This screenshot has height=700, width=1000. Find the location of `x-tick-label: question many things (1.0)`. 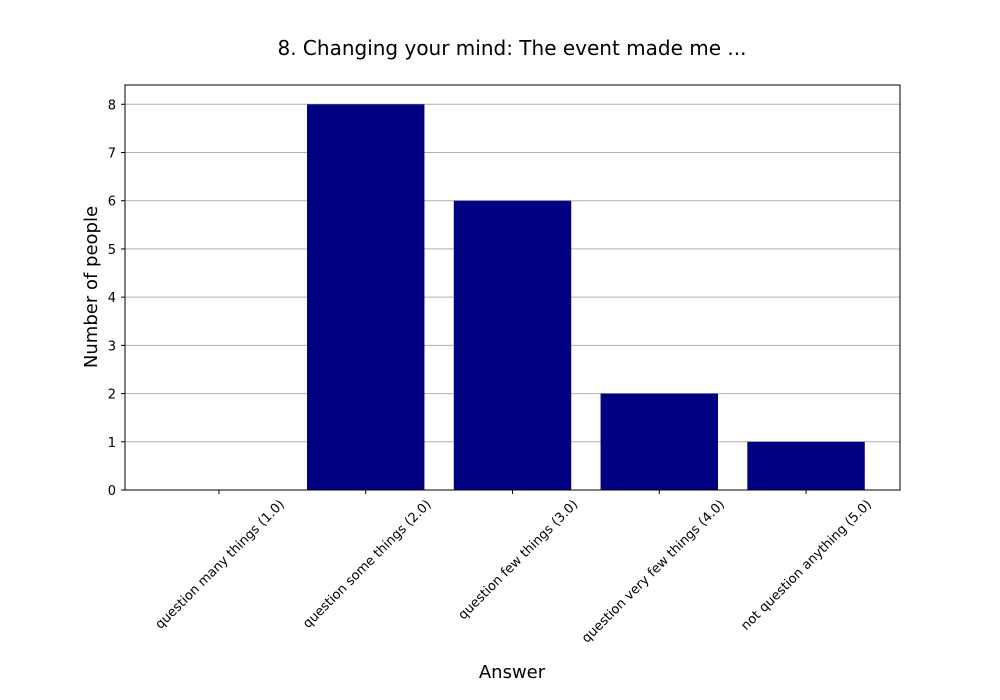

x-tick-label: question many things (1.0) is located at coordinates (220, 564).